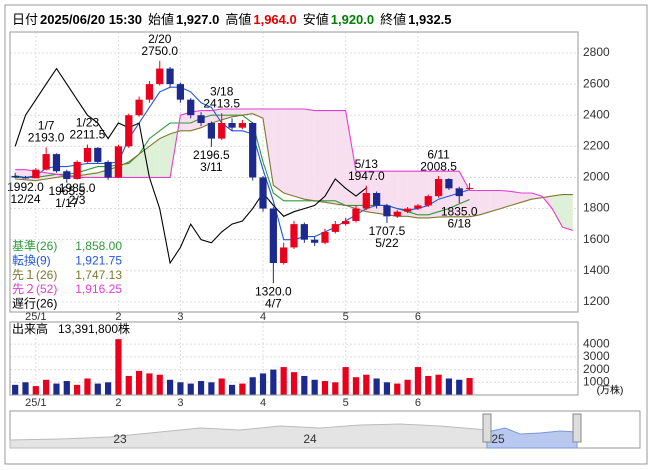  What do you see at coordinates (532, 438) in the screenshot?
I see `navigator-selection` at bounding box center [532, 438].